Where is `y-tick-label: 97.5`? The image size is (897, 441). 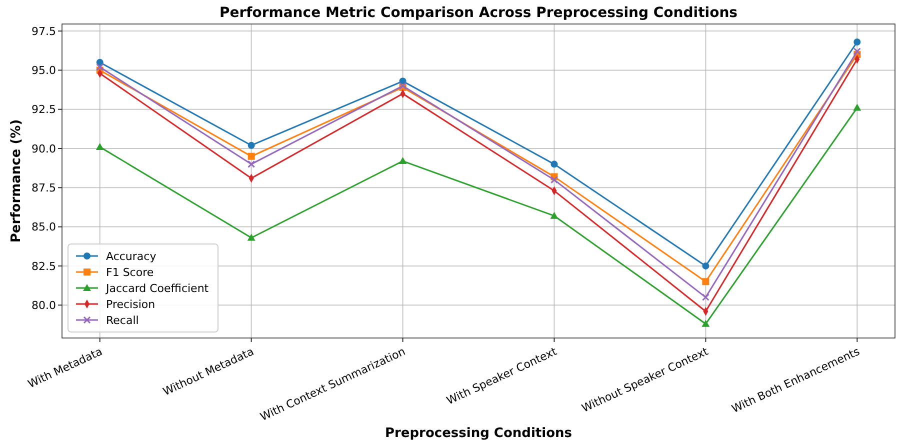
y-tick-label: 97.5 is located at coordinates (44, 31).